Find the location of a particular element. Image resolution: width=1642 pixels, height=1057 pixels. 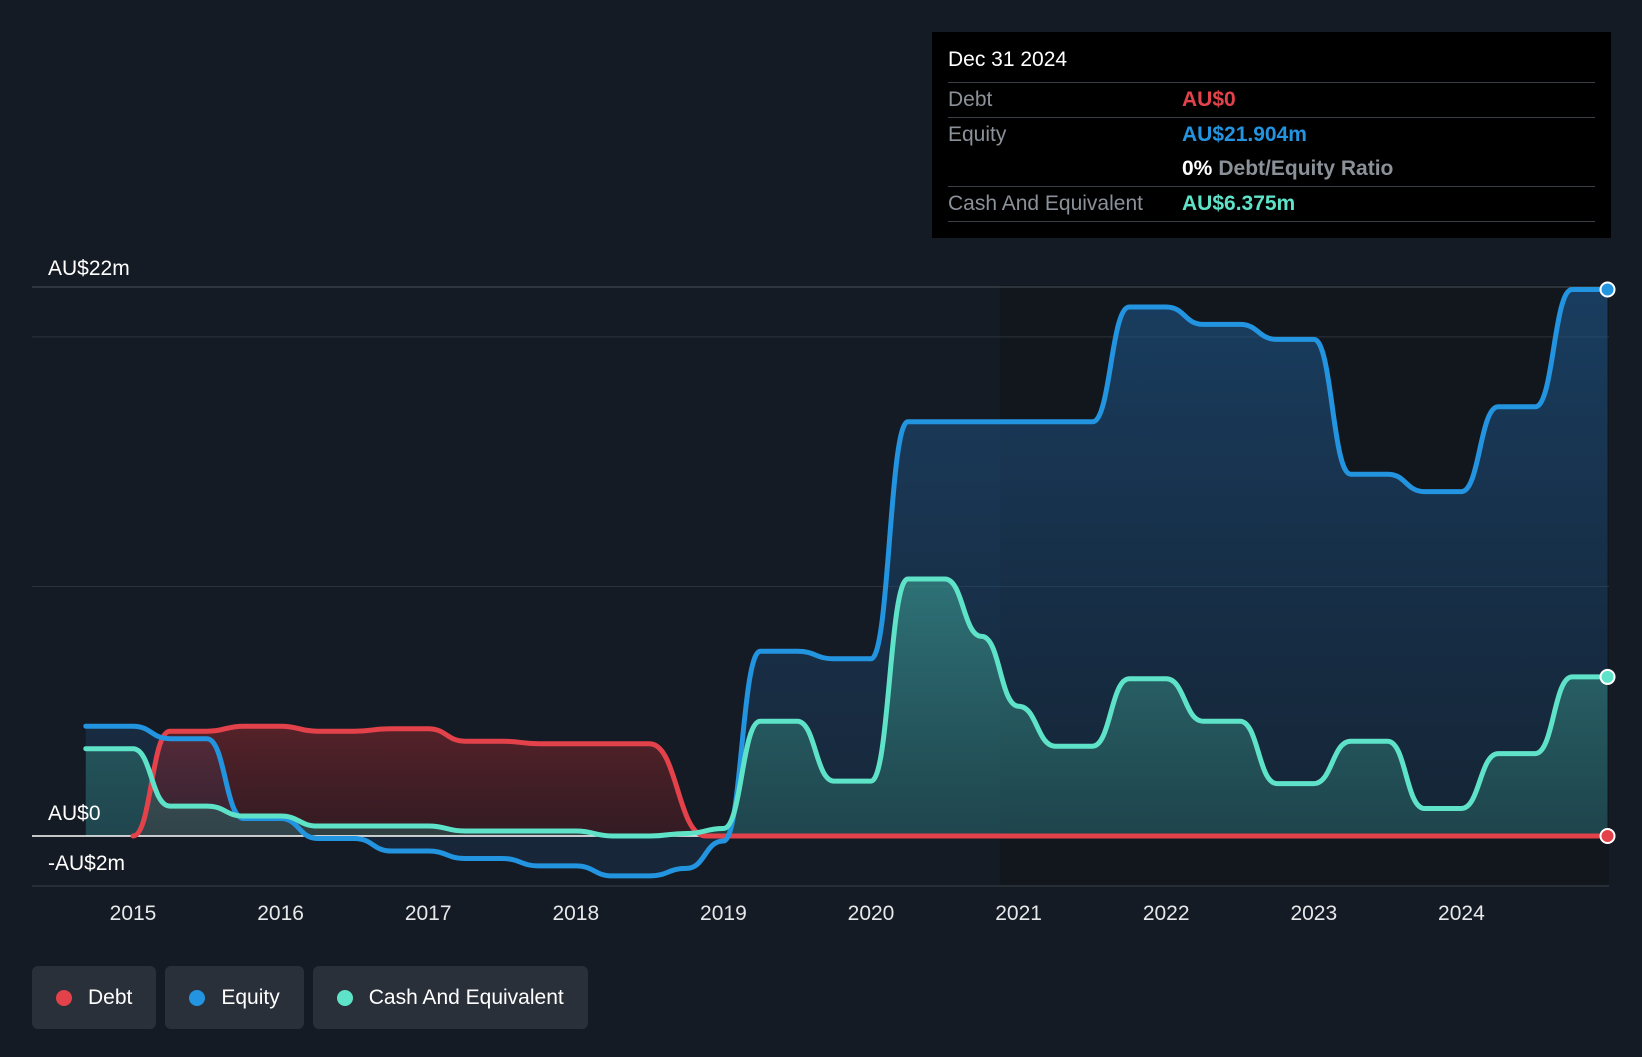

x-tick-label: 2024 is located at coordinates (1461, 913).